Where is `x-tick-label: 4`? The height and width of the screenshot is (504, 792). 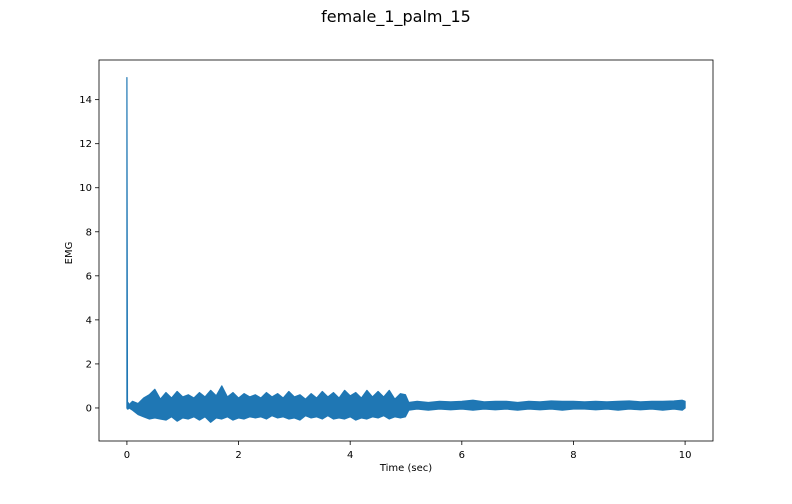
x-tick-label: 4 is located at coordinates (350, 455).